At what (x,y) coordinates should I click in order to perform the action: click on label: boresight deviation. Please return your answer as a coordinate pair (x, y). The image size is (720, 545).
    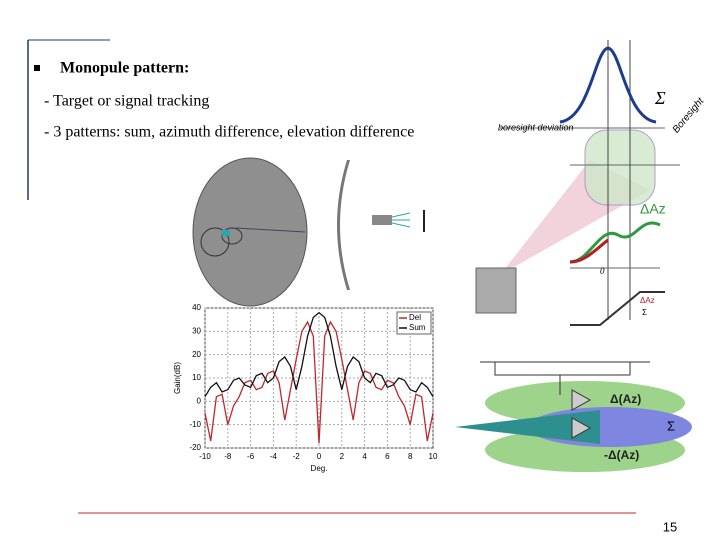
    Looking at the image, I should click on (536, 127).